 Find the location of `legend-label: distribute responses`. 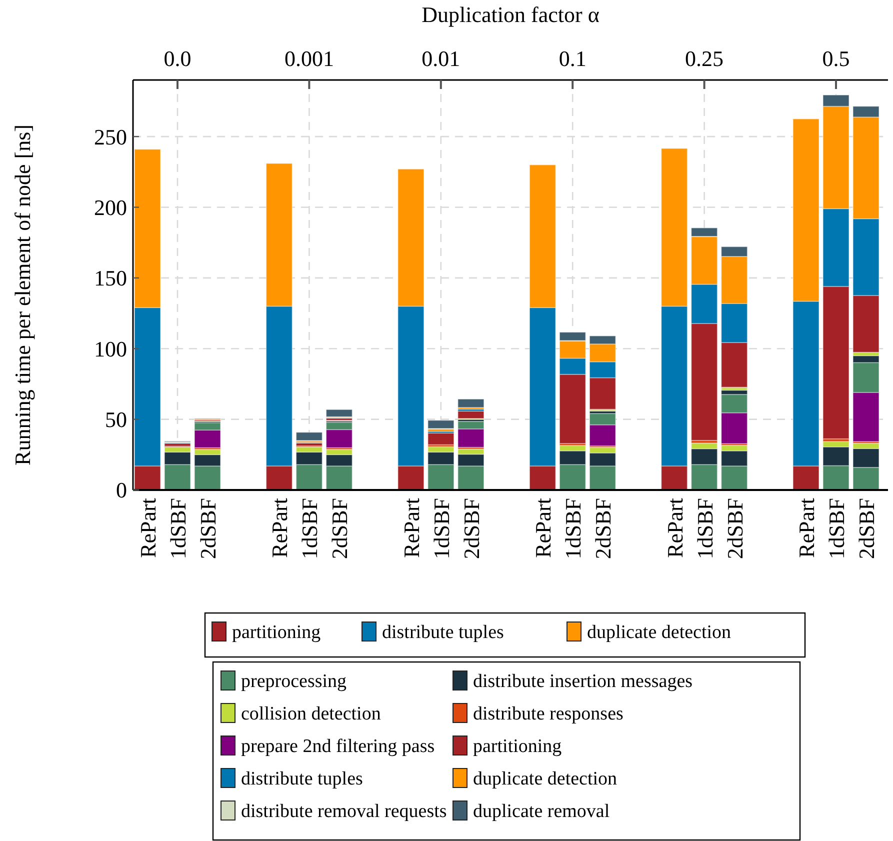

legend-label: distribute responses is located at coordinates (548, 714).